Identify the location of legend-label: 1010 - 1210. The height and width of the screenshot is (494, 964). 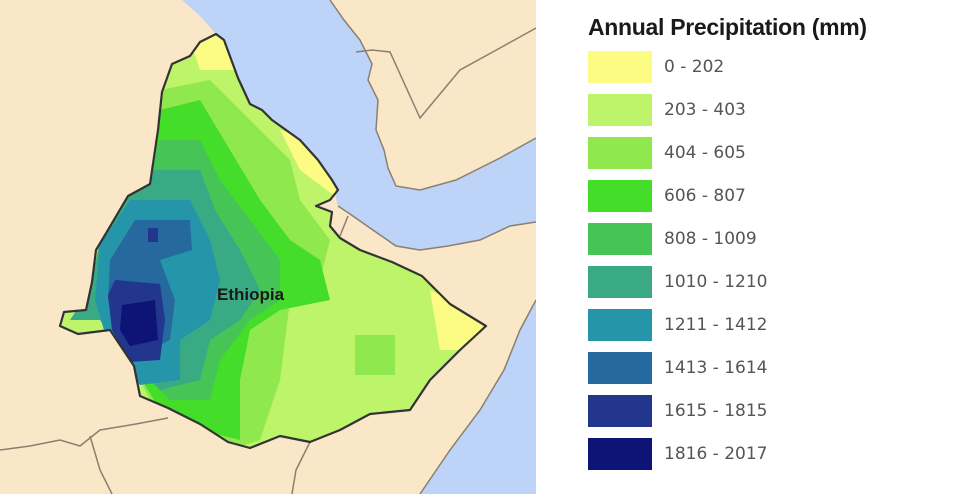
(716, 281).